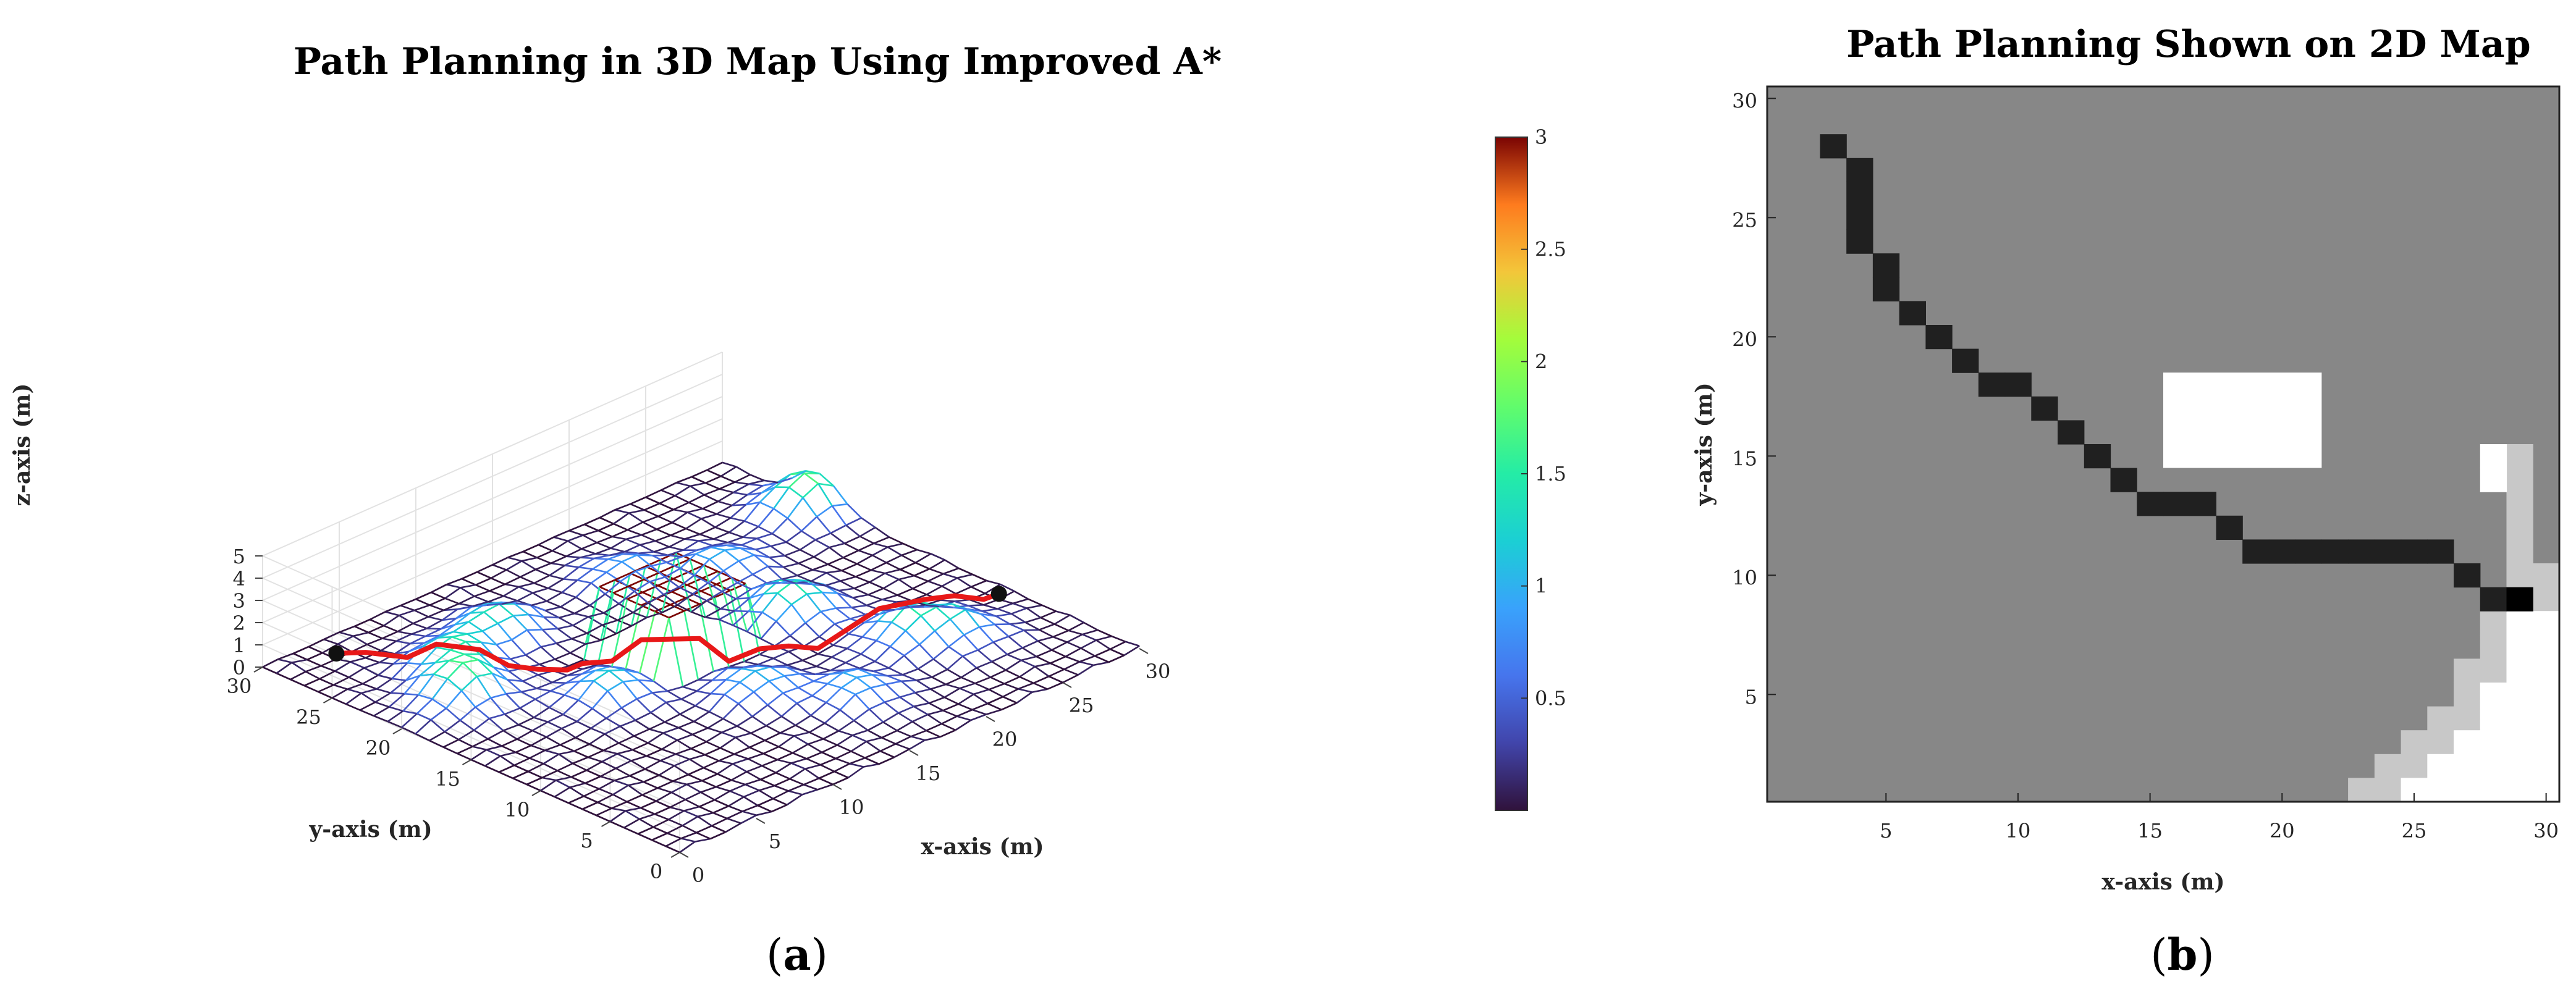 The height and width of the screenshot is (992, 2576). Describe the element at coordinates (239, 667) in the screenshot. I see `z-tick-label: 0` at that location.